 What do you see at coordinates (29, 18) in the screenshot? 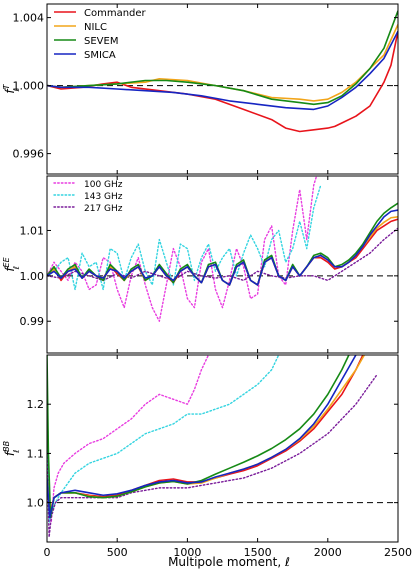
I see `y-tick-label: 1.004` at bounding box center [29, 18].